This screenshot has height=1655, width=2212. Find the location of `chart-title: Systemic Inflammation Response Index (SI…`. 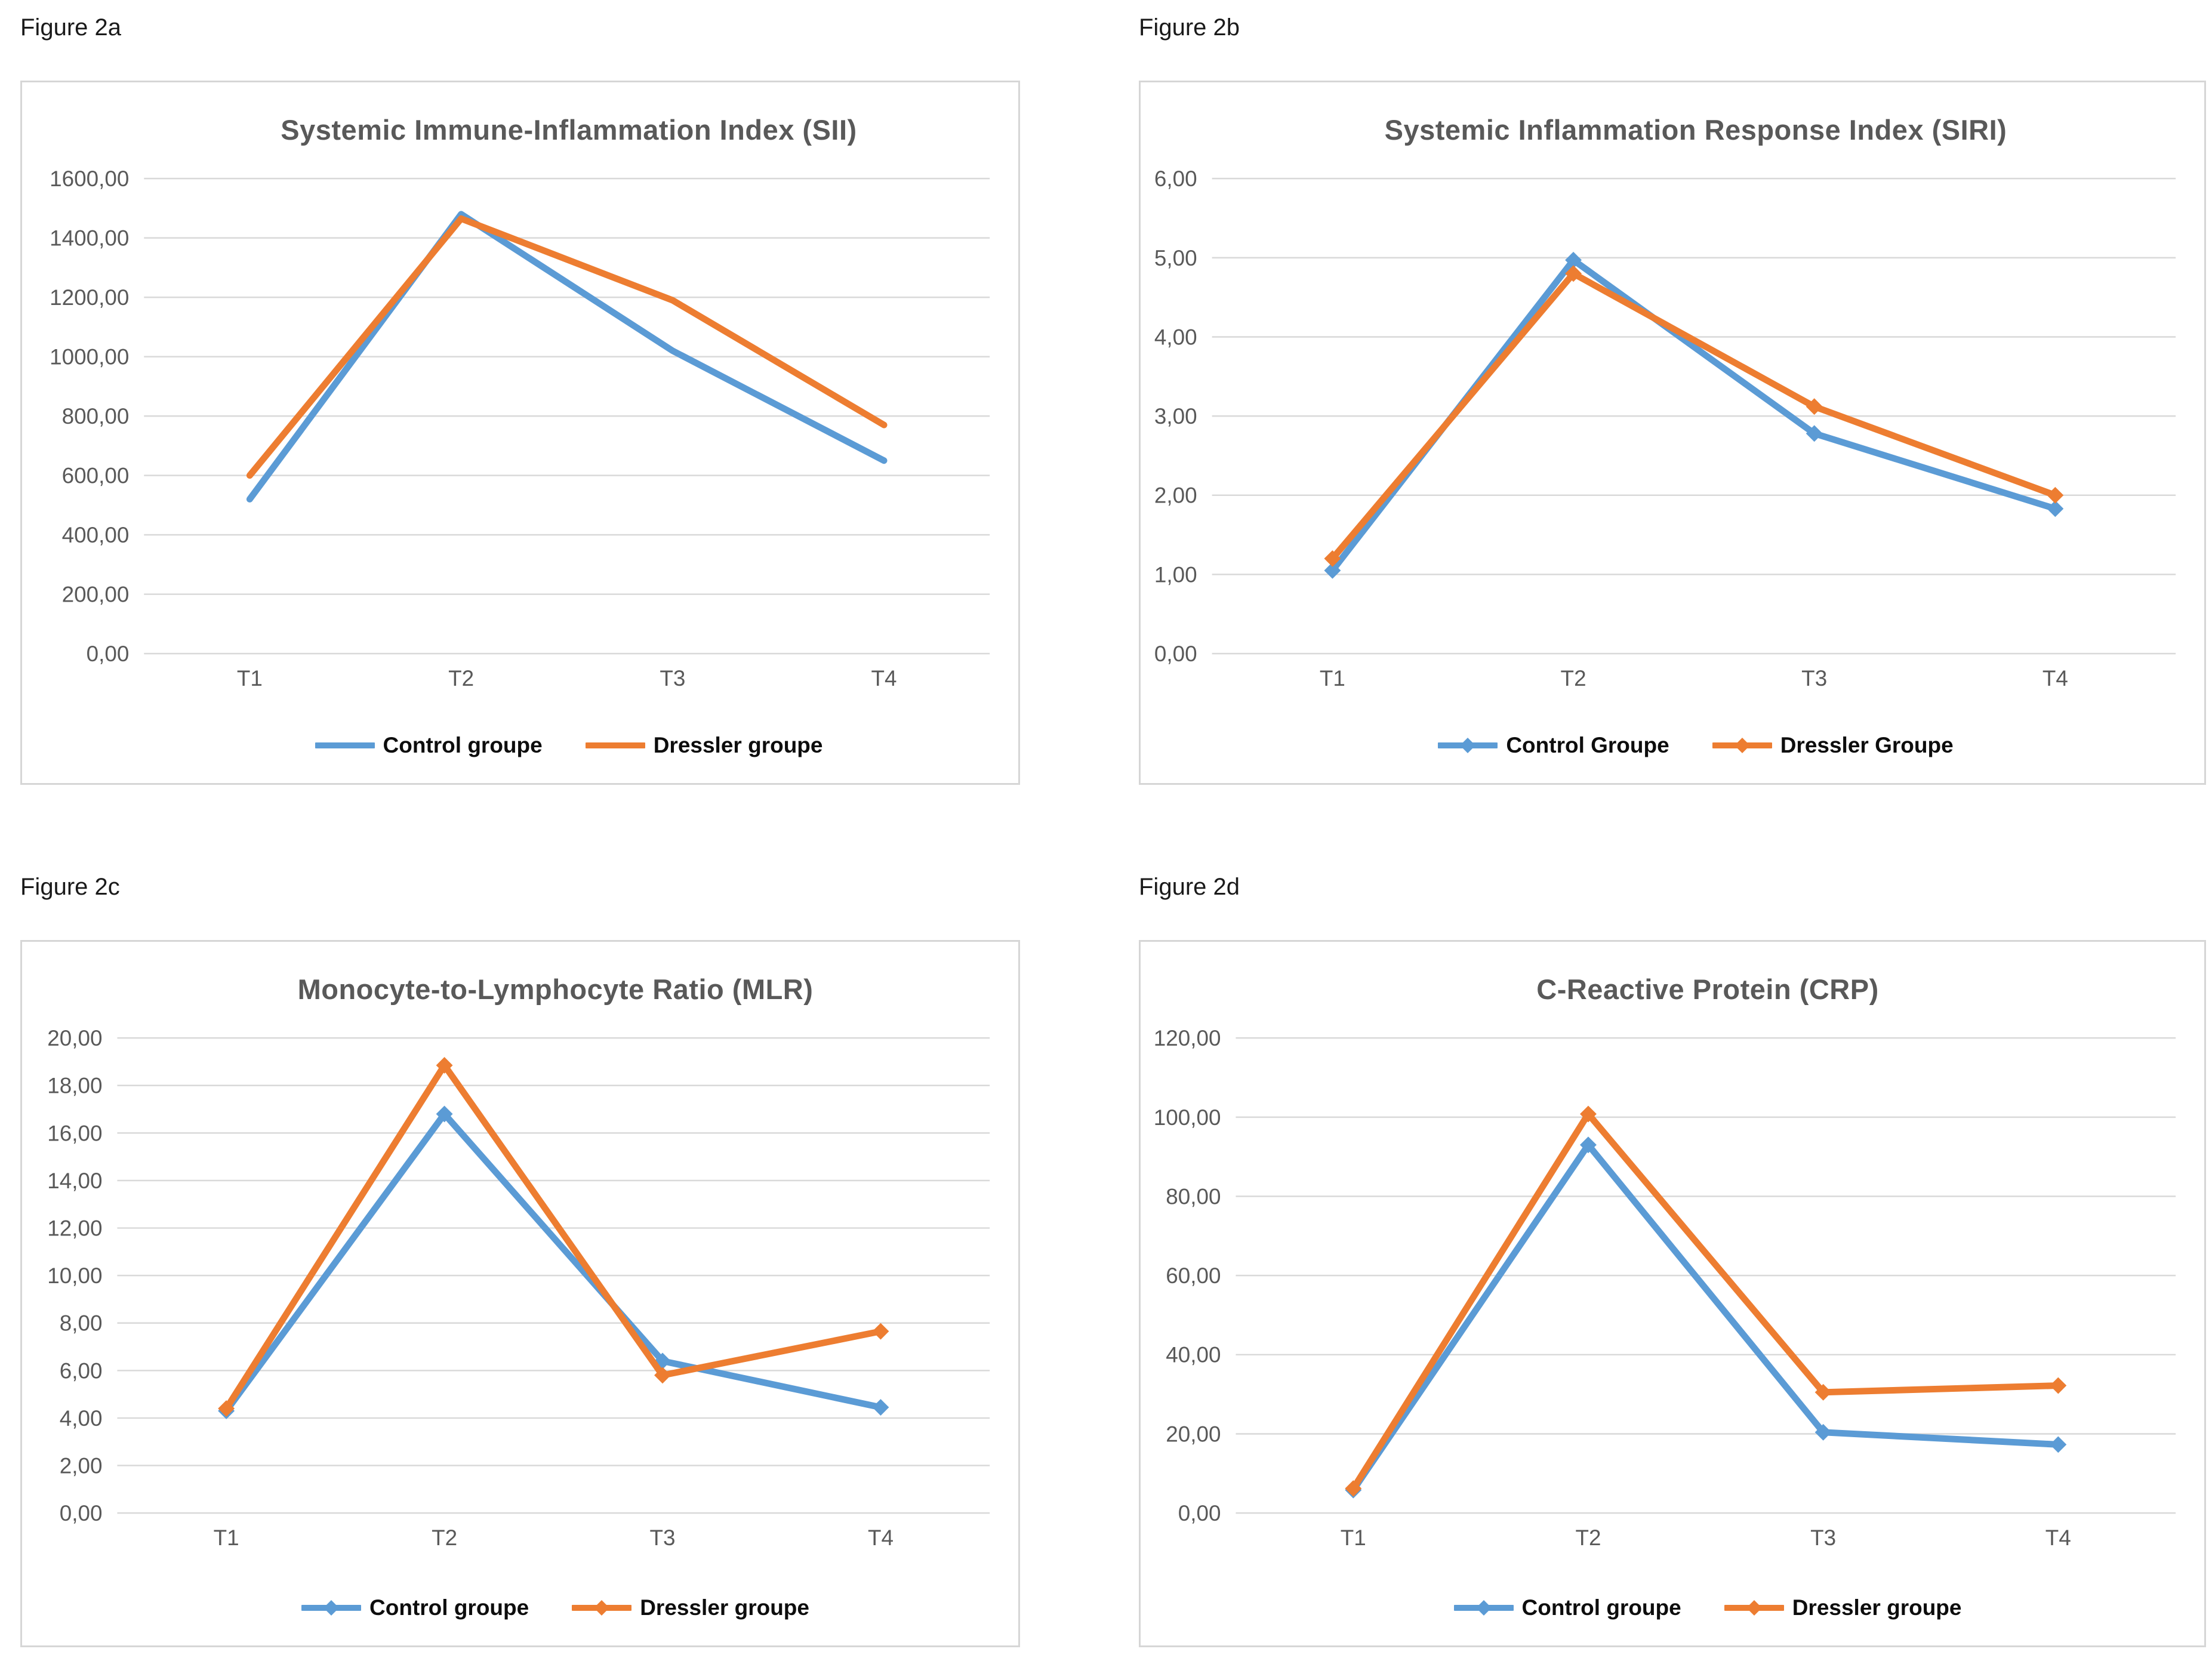

chart-title: Systemic Inflammation Response Index (SI… is located at coordinates (1696, 130).